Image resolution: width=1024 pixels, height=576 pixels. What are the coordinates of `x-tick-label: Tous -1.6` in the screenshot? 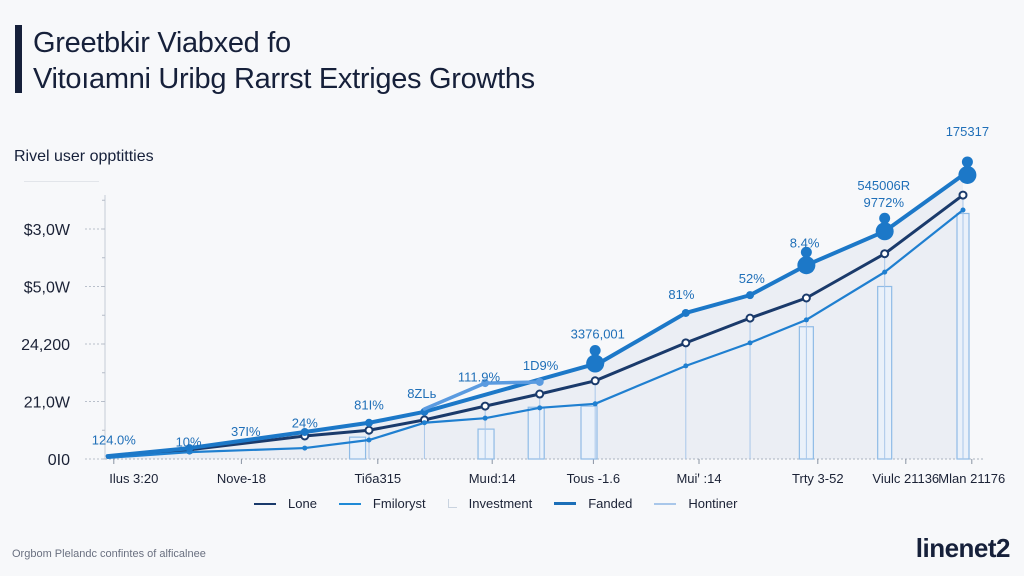 It's located at (593, 478).